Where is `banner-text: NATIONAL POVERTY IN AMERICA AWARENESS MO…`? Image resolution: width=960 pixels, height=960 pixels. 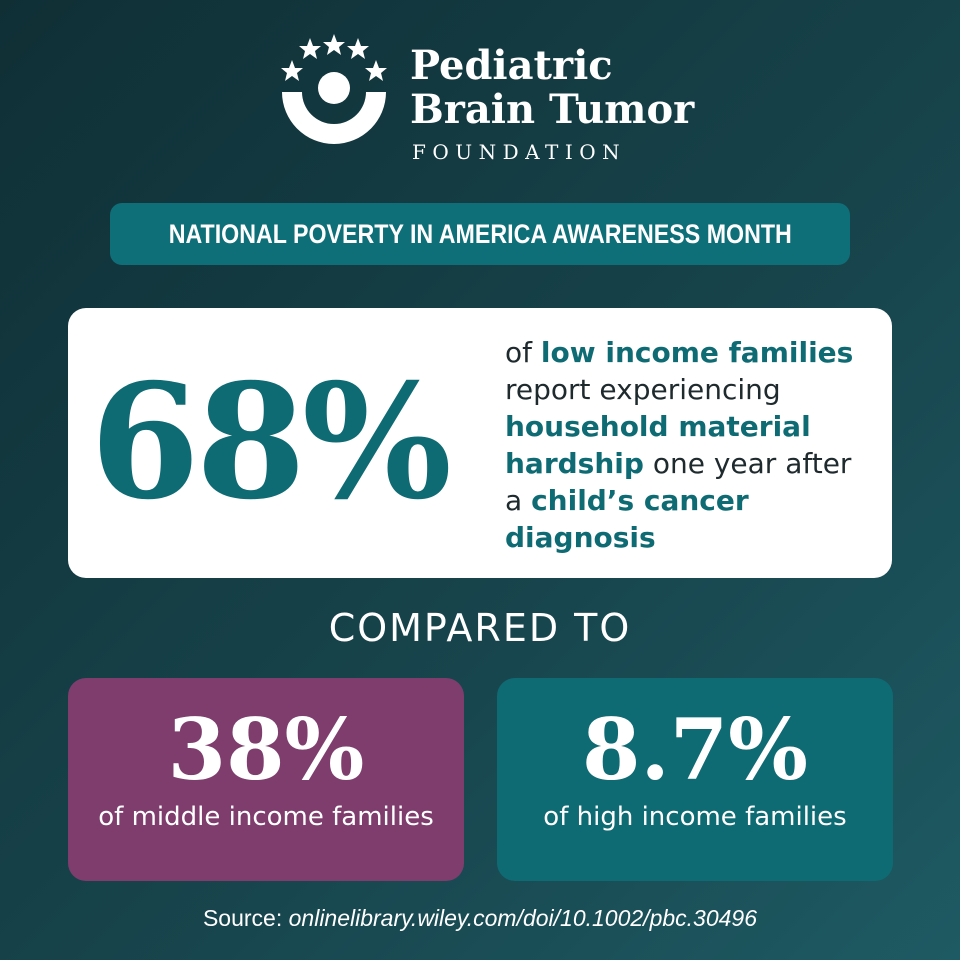
banner-text: NATIONAL POVERTY IN AMERICA AWARENESS MO… is located at coordinates (480, 233).